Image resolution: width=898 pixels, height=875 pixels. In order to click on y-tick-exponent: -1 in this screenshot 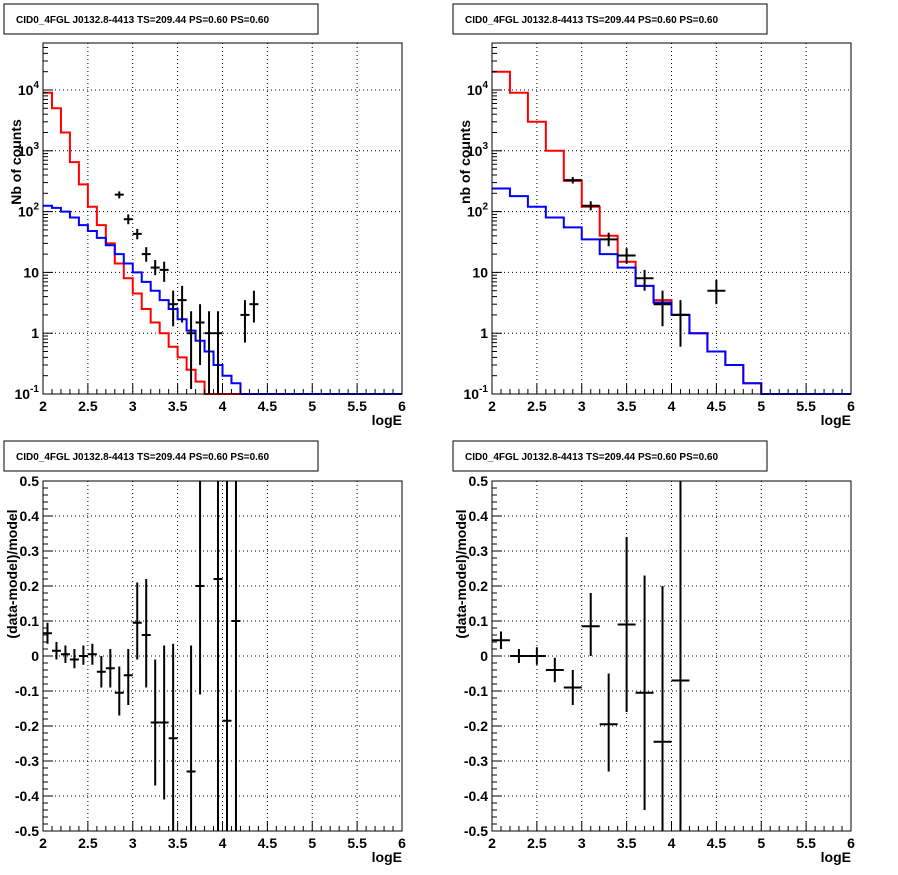, I will do `click(483, 389)`.